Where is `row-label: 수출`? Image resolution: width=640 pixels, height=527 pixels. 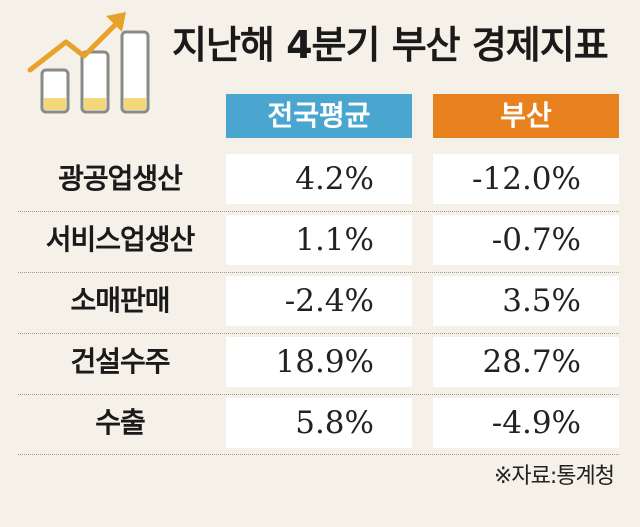
row-label: 수출 is located at coordinates (120, 422).